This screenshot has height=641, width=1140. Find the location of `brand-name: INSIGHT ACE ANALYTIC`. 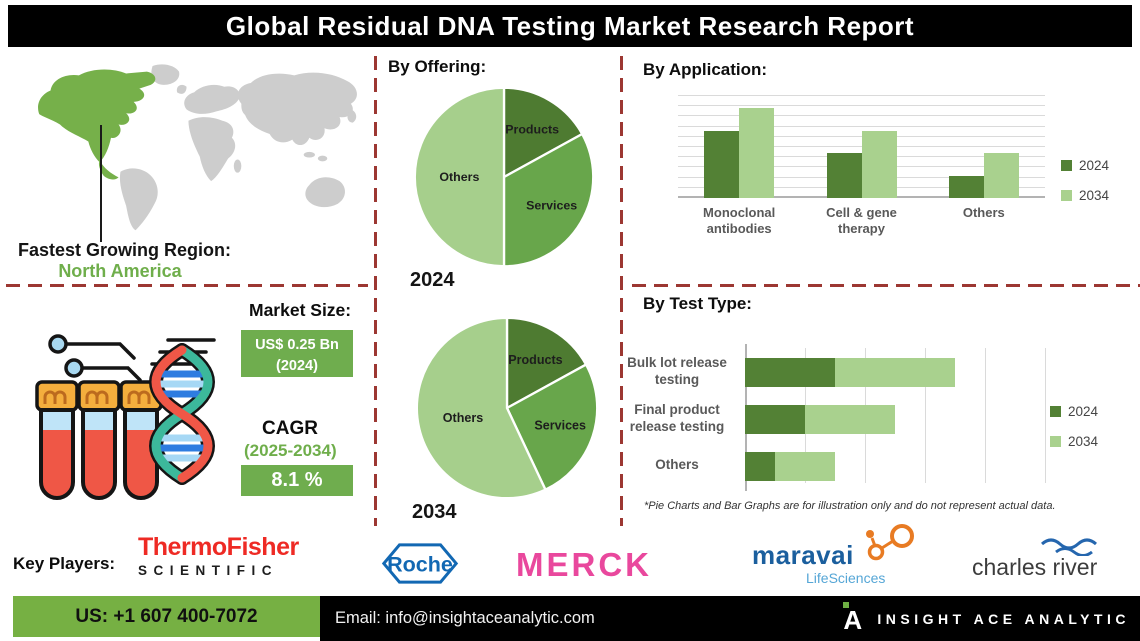

brand-name: INSIGHT ACE ANALYTIC is located at coordinates (1003, 618).